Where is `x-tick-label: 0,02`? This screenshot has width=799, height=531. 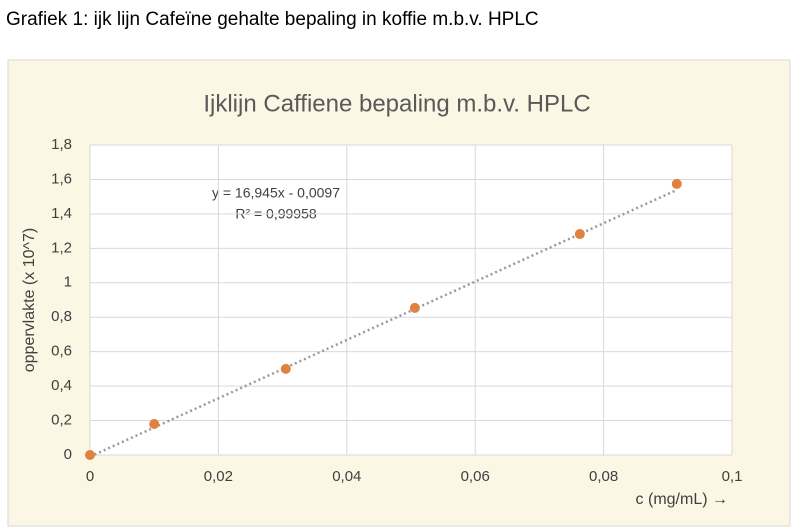 x-tick-label: 0,02 is located at coordinates (218, 476).